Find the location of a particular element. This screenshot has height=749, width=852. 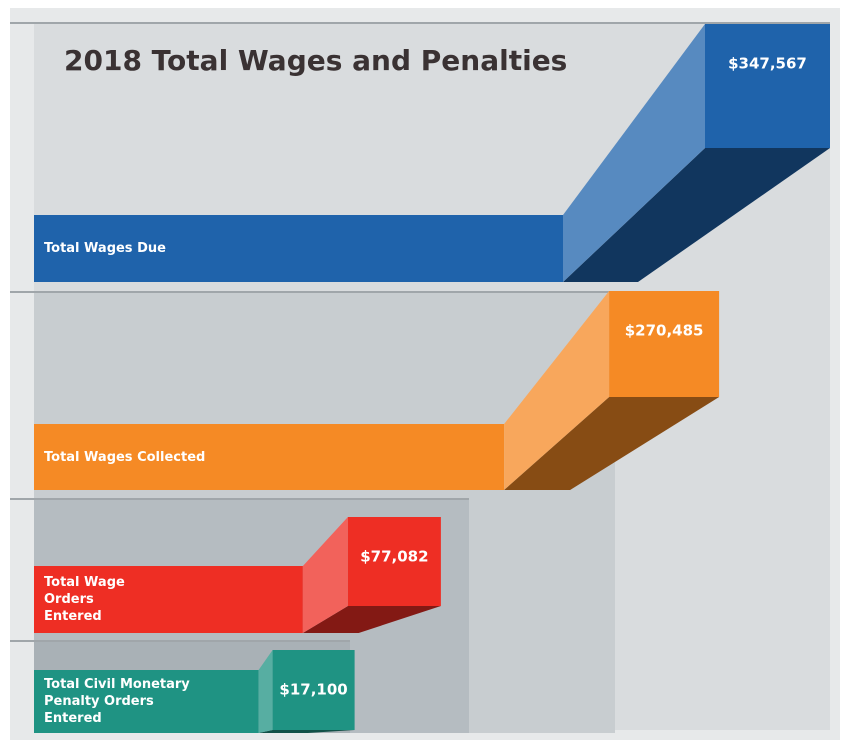

chart-title: 2018 Total Wages and Penalties is located at coordinates (316, 60).